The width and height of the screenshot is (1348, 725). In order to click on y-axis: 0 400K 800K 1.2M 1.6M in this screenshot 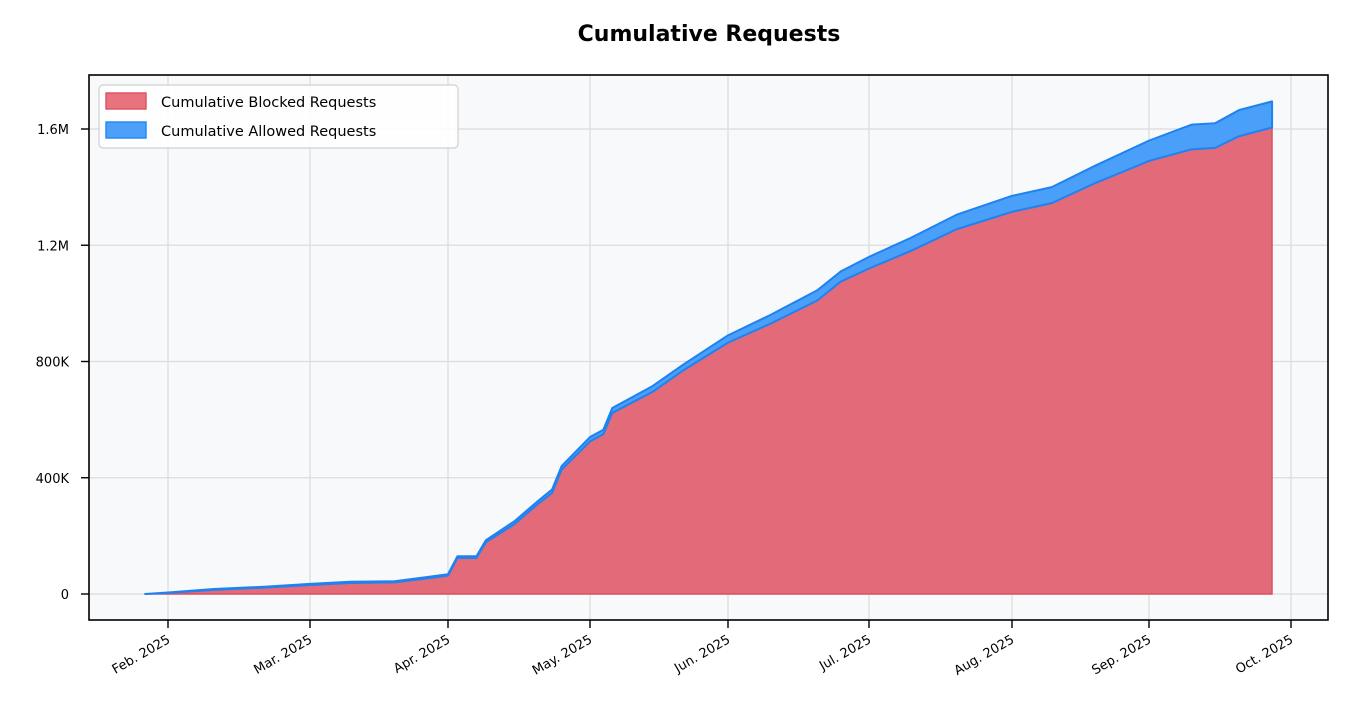, I will do `click(62, 363)`.